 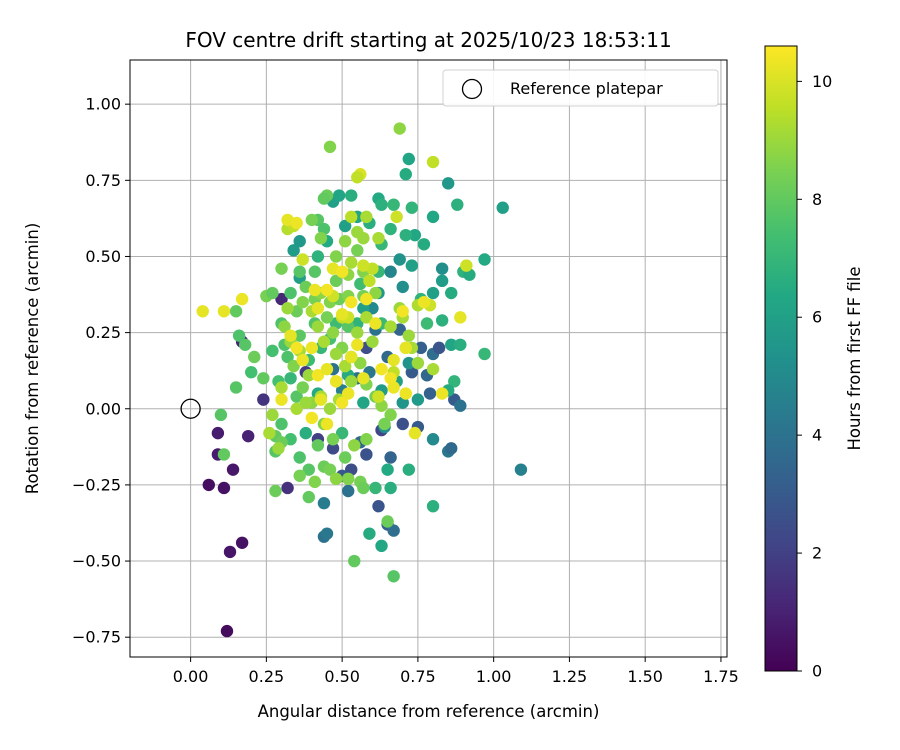 I want to click on x-tick-label: 1.00, so click(x=494, y=676).